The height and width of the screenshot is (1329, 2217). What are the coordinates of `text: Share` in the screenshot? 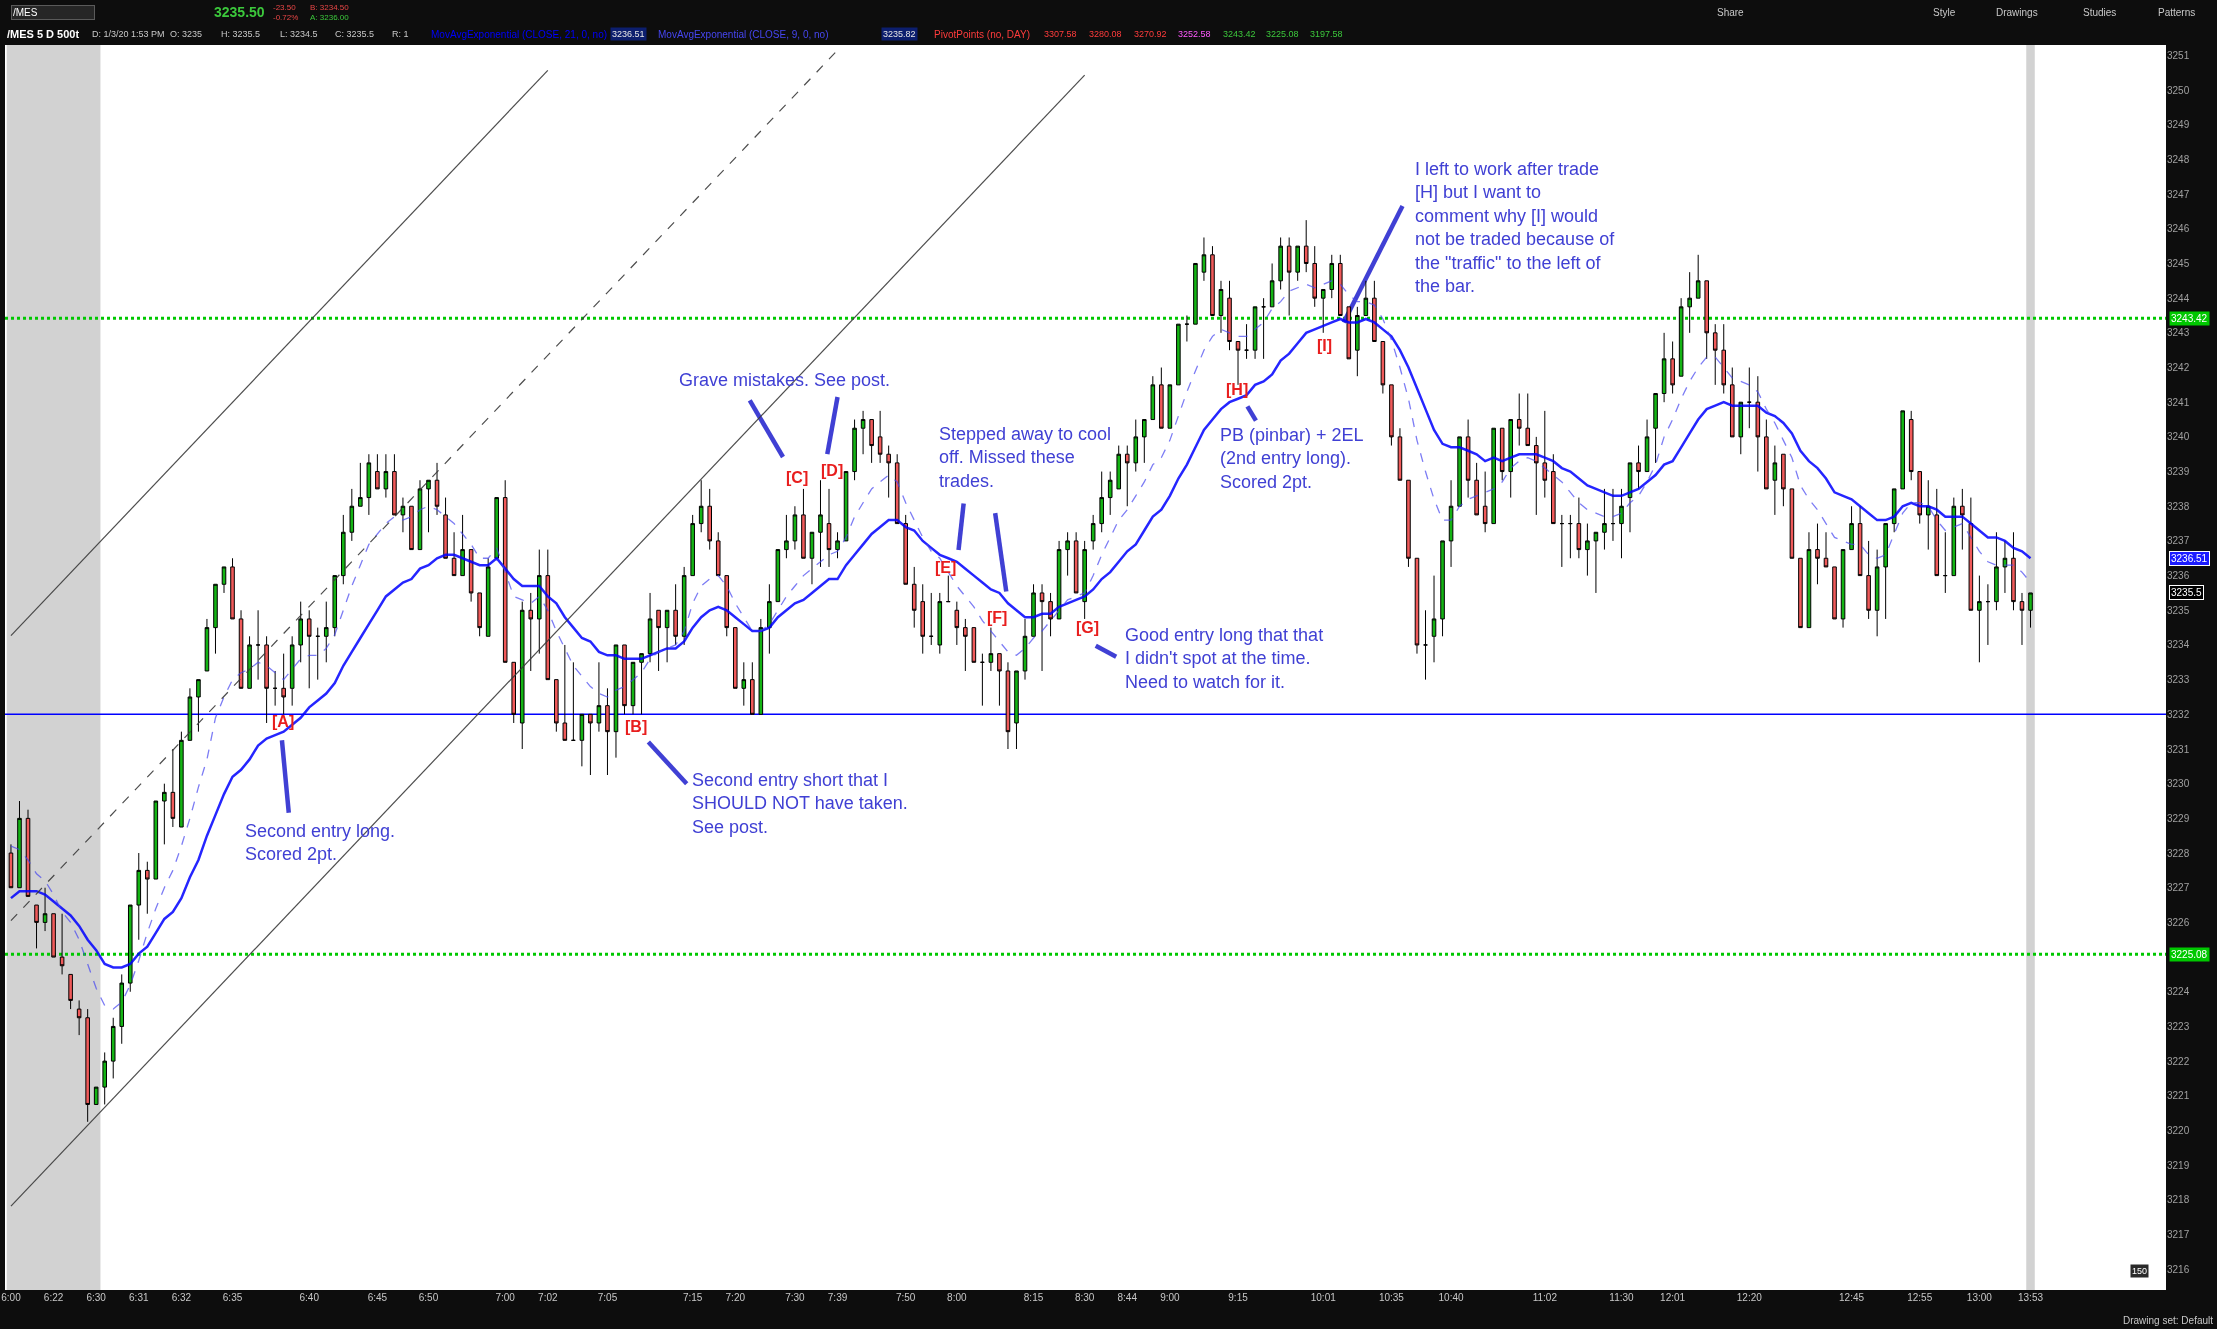 It's located at (1731, 12).